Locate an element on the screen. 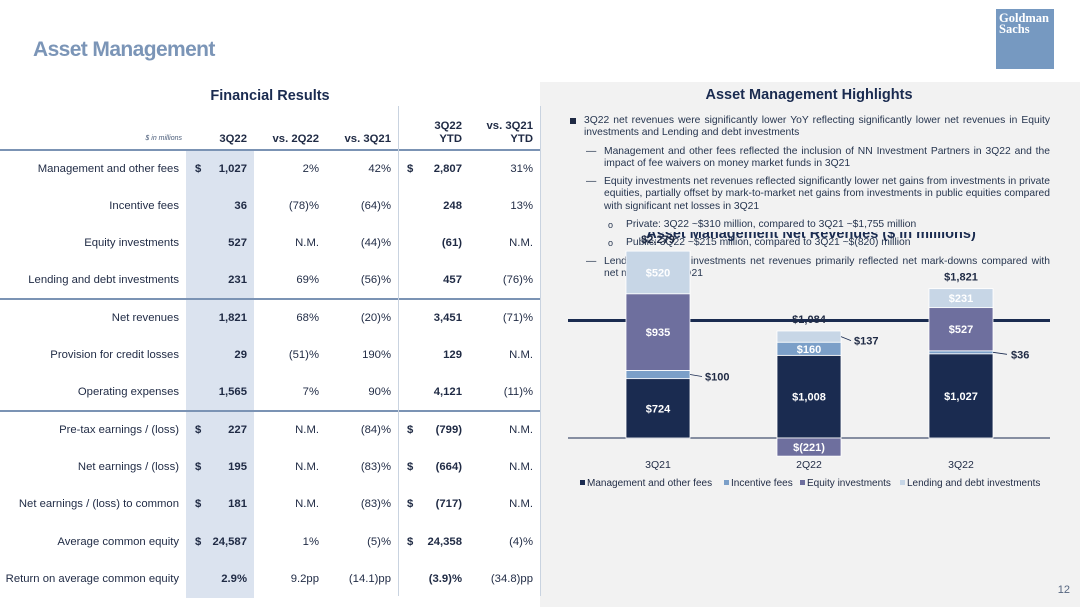 This screenshot has width=1080, height=607. table-cell: 68% is located at coordinates (290, 317).